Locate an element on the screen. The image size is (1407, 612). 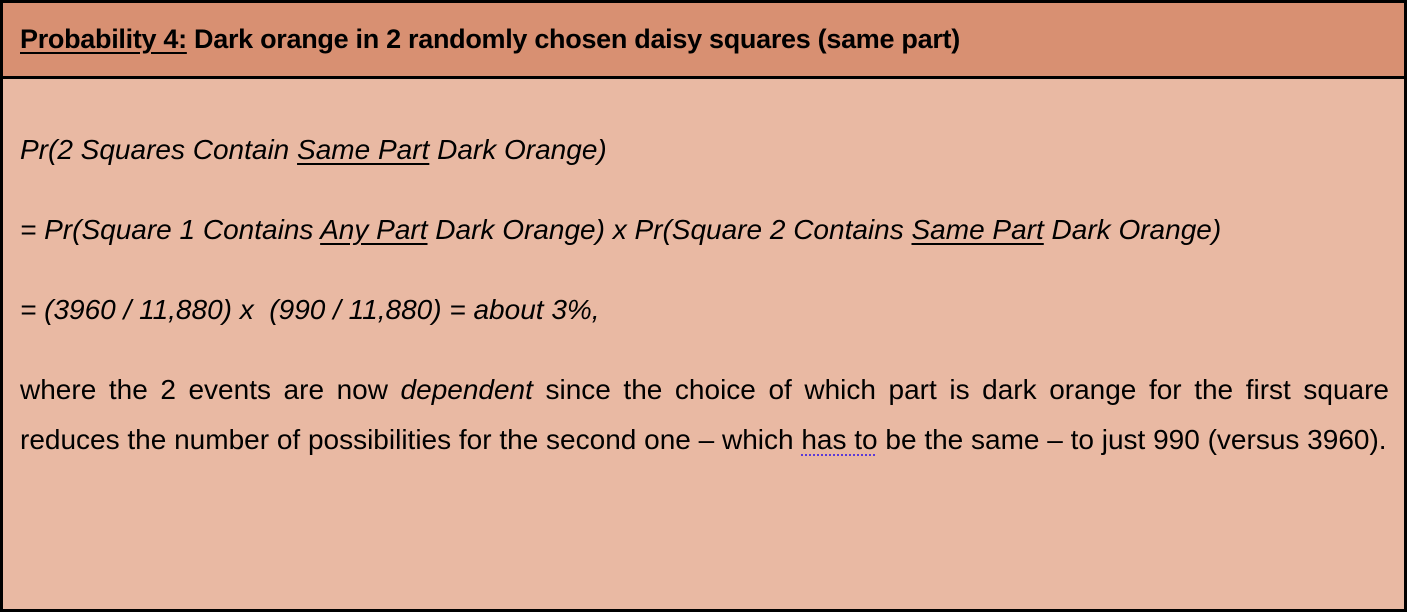
underlined-text: Any Part is located at coordinates (374, 229).